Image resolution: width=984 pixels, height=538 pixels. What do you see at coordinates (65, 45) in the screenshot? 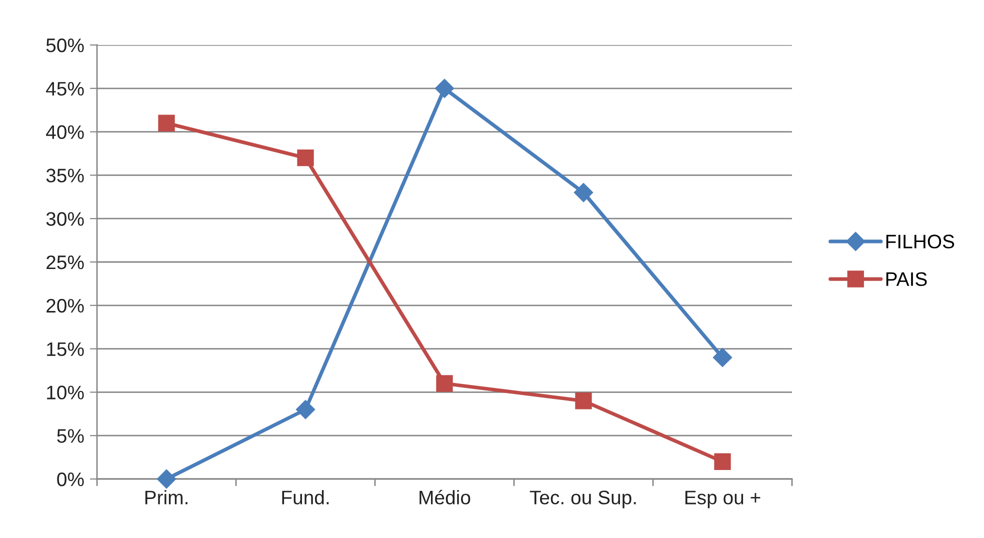
I see `y-tick-label: 50%` at bounding box center [65, 45].